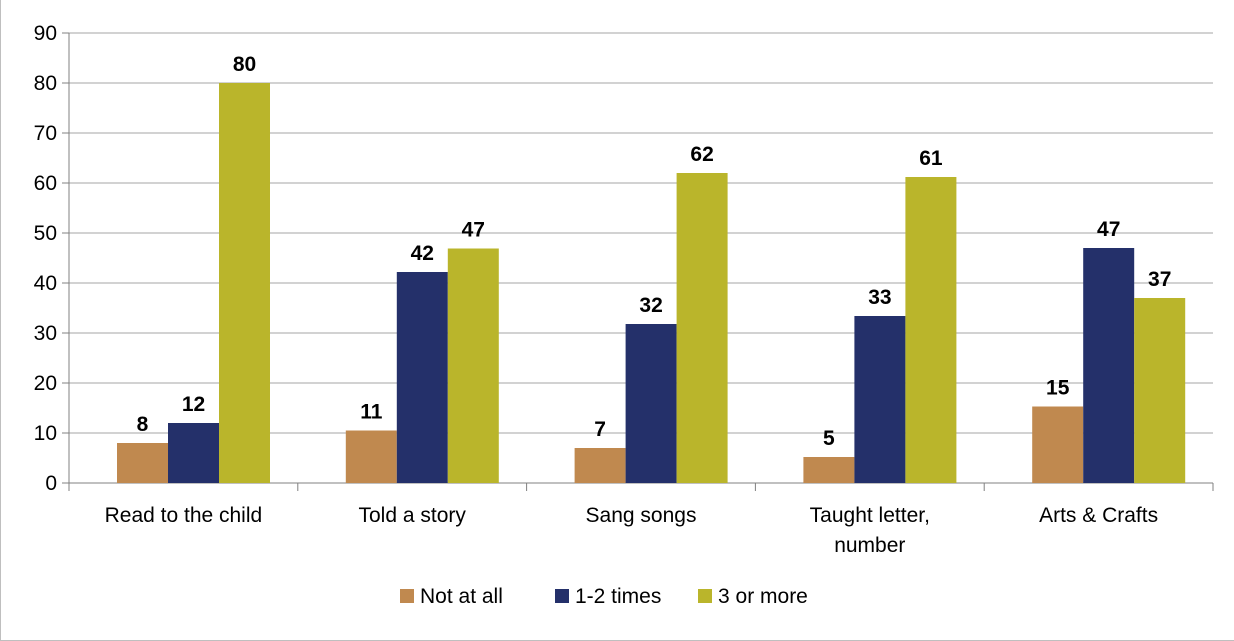  I want to click on data-label: 8, so click(143, 424).